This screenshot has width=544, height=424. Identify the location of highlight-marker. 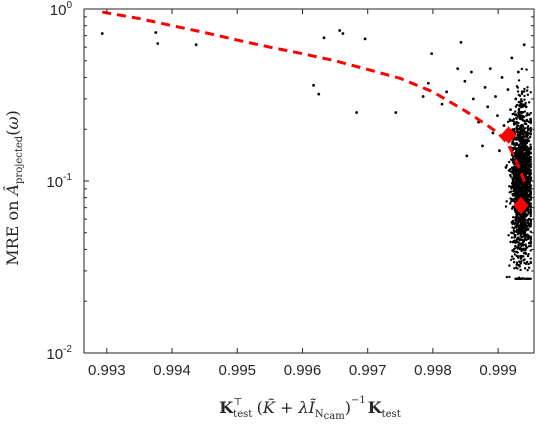
(508, 135).